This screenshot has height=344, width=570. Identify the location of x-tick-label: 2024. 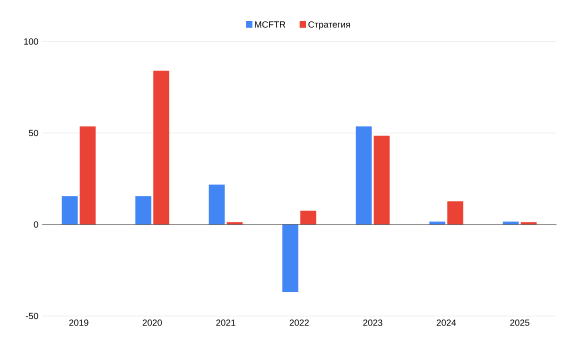
(446, 323).